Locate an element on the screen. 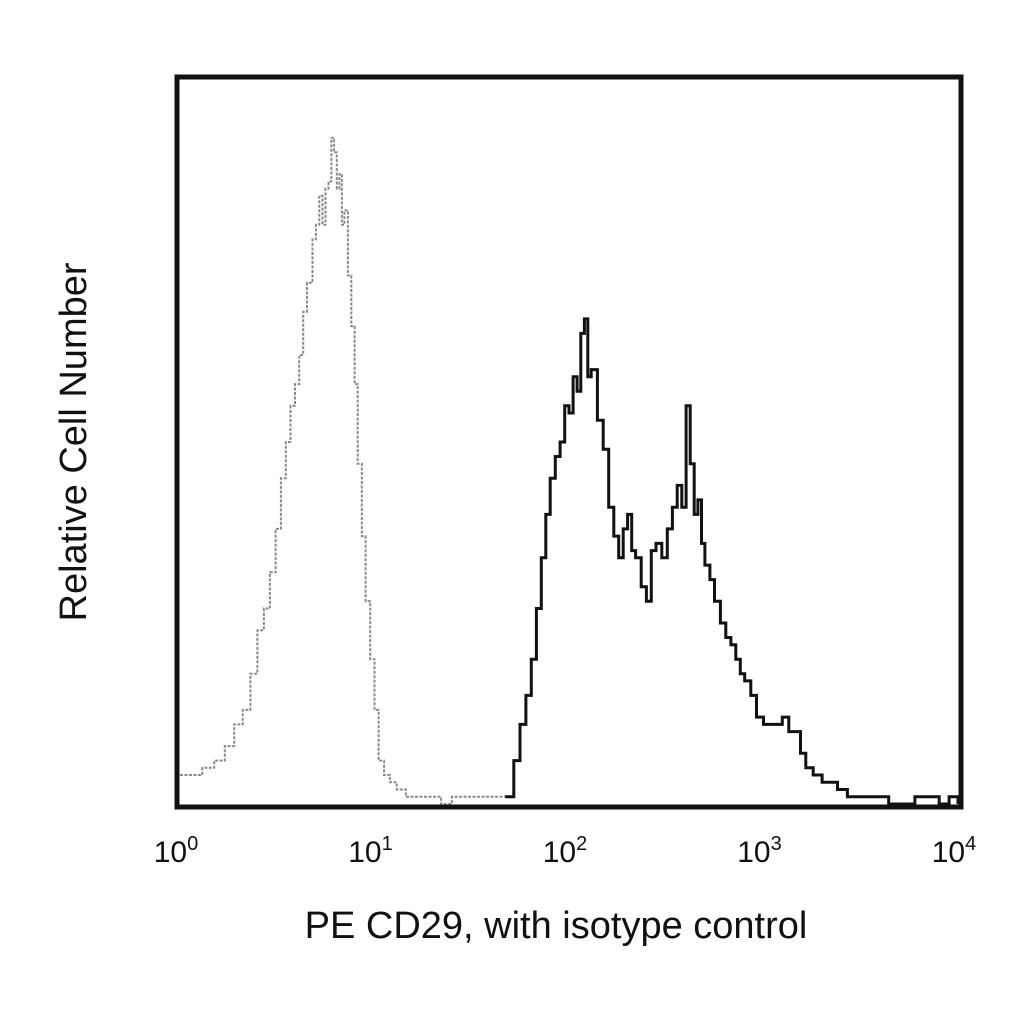 Image resolution: width=1024 pixels, height=1024 pixels. x-tick-label: 10⁰ is located at coordinates (176, 851).